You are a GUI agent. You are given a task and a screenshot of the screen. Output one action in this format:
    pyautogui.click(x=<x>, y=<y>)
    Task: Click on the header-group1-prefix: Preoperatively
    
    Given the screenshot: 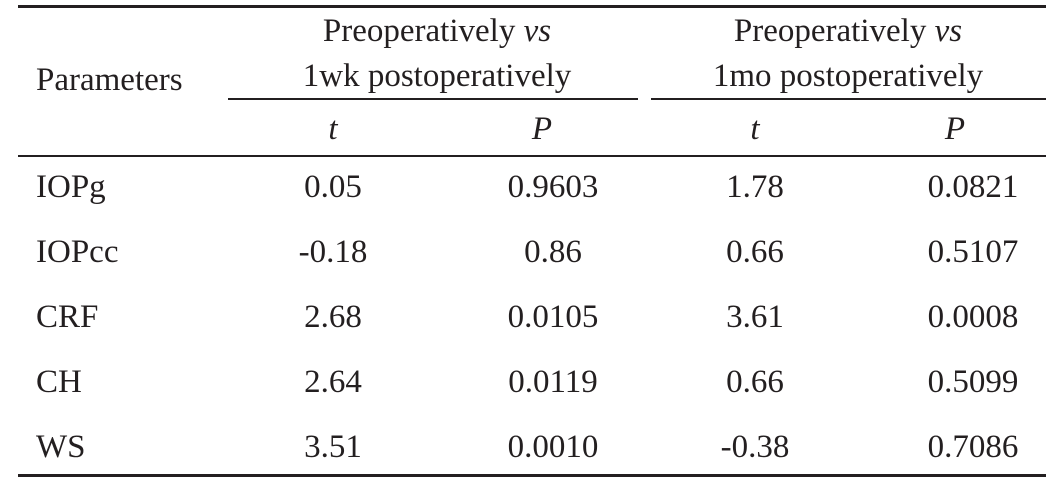 What is the action you would take?
    pyautogui.click(x=423, y=31)
    